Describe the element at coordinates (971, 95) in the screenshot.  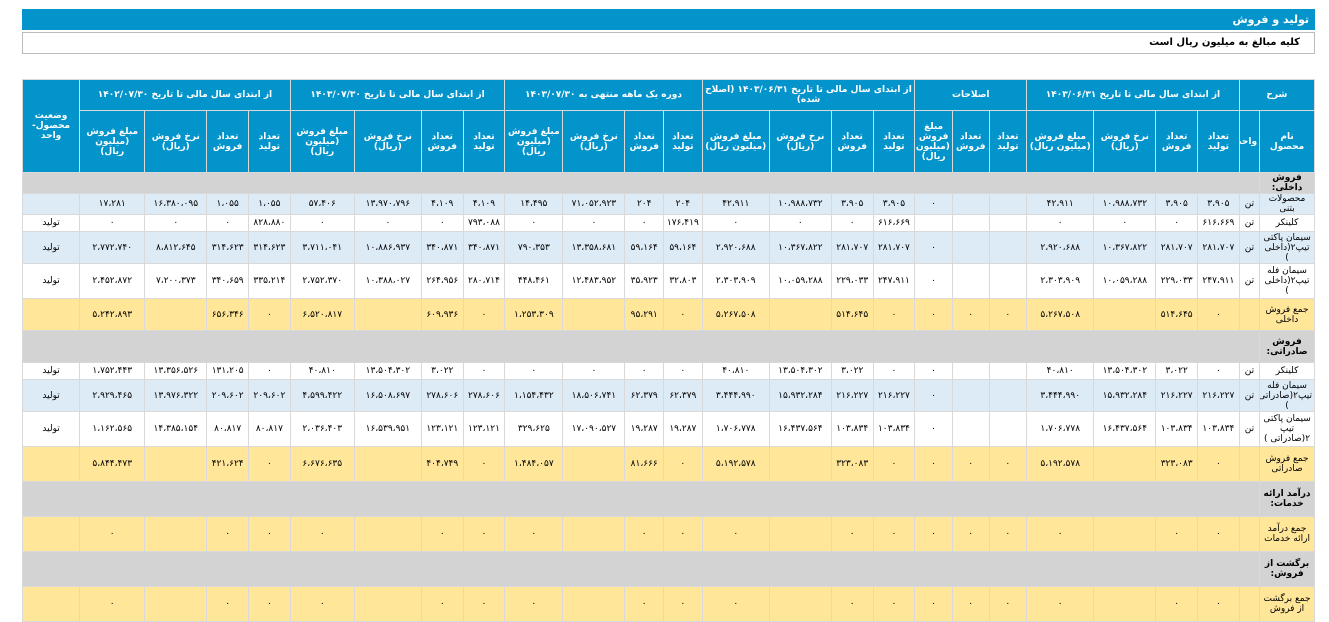
I see `header-group-corrections: اصلاحات` at that location.